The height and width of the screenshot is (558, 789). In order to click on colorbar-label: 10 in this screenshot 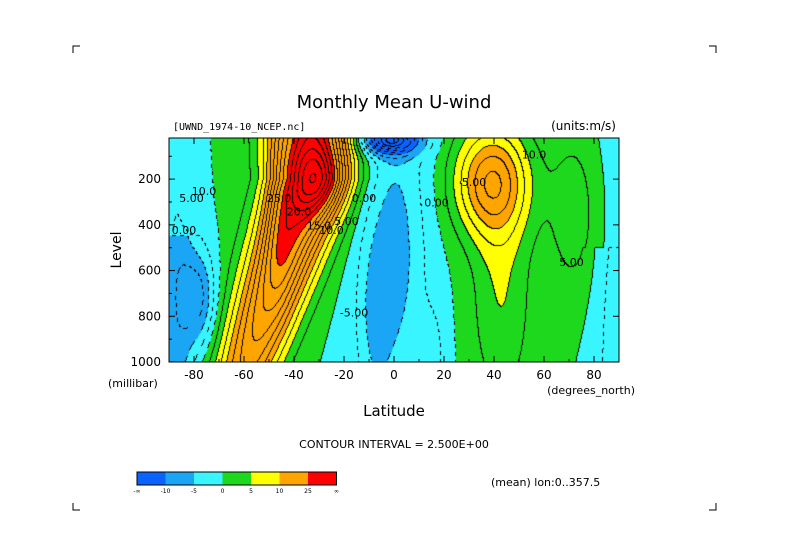, I will do `click(280, 491)`.